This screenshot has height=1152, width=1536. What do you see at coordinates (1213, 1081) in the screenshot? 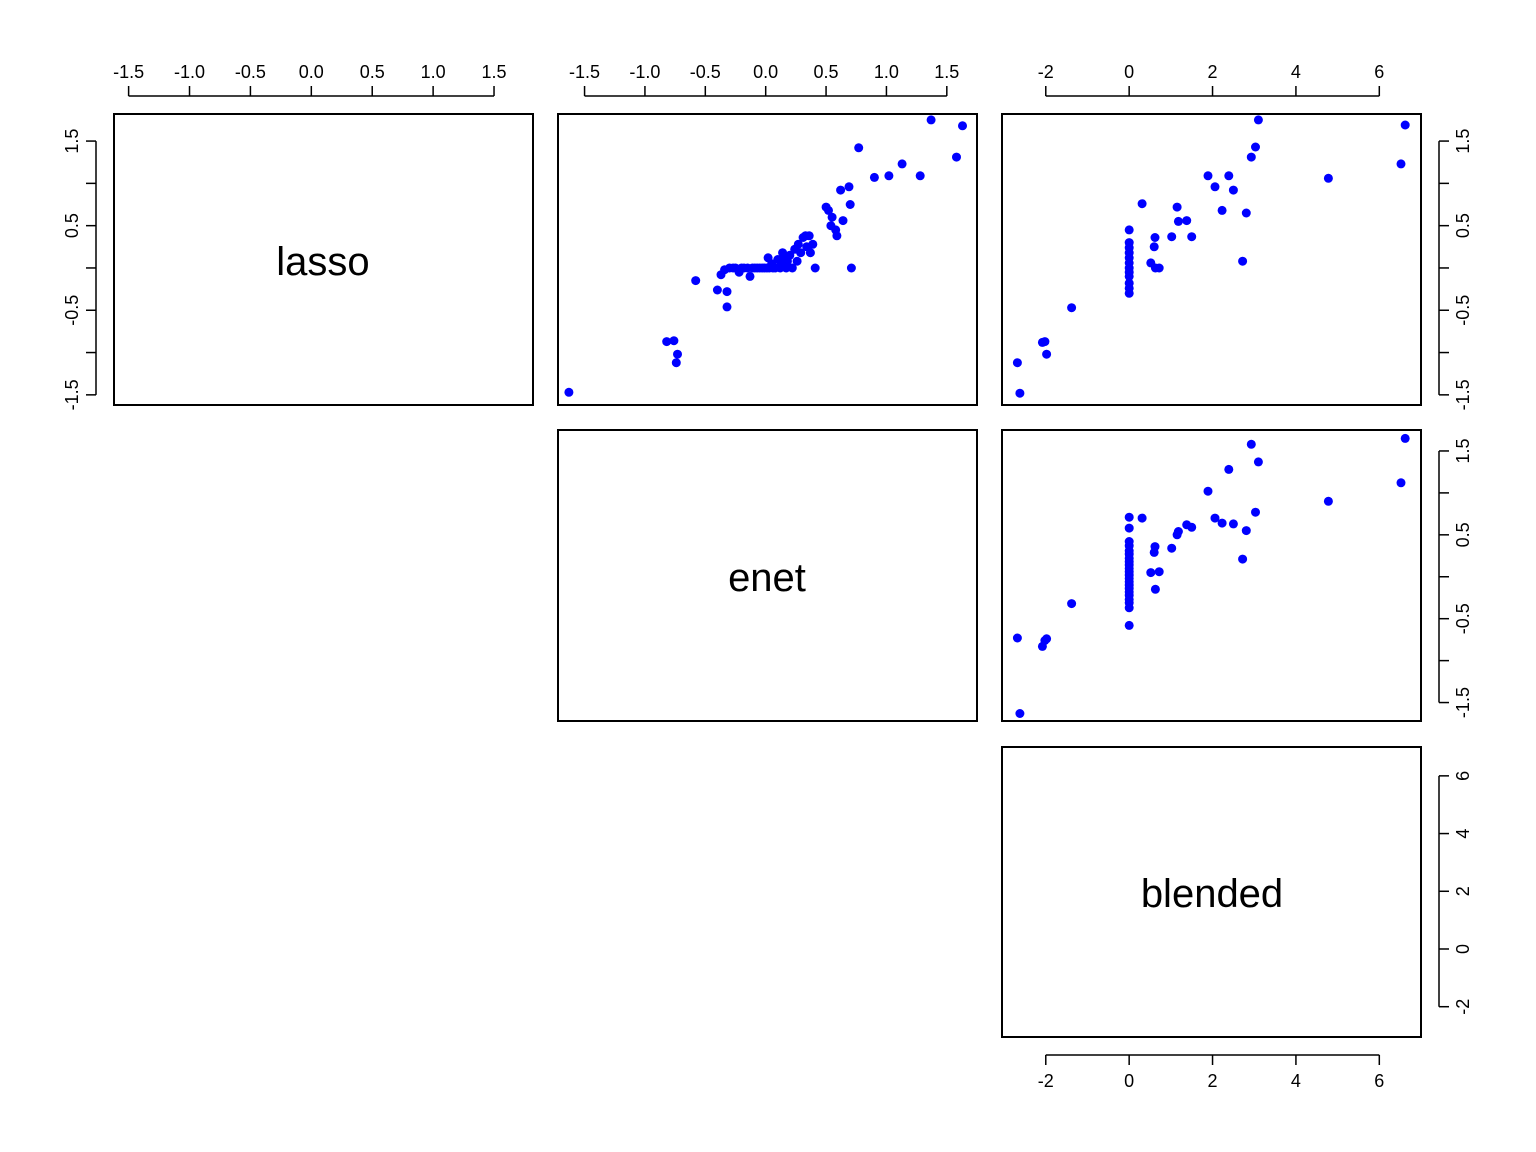
I see `bottom-tick-label-blended: 2` at bounding box center [1213, 1081].